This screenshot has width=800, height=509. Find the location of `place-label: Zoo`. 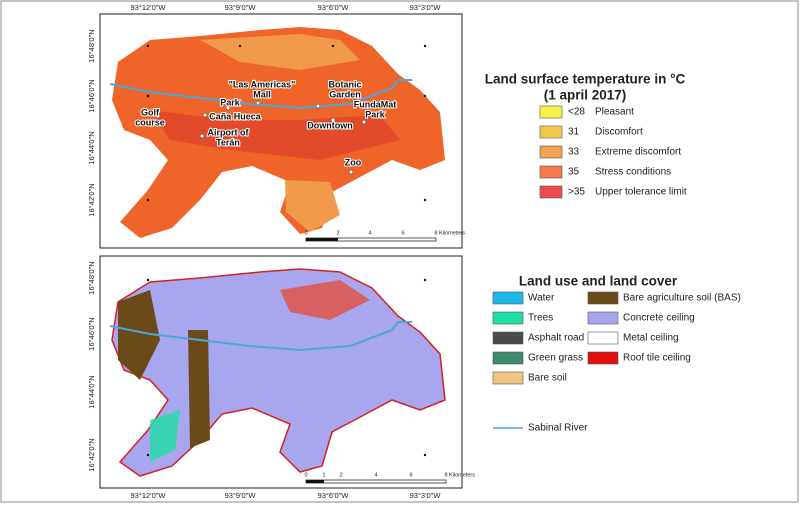

place-label: Zoo is located at coordinates (353, 162).